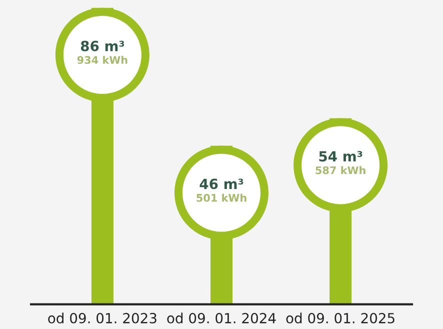 The width and height of the screenshot is (443, 329). Describe the element at coordinates (340, 318) in the screenshot. I see `x-tick-label: od 09. 01. 2025` at that location.